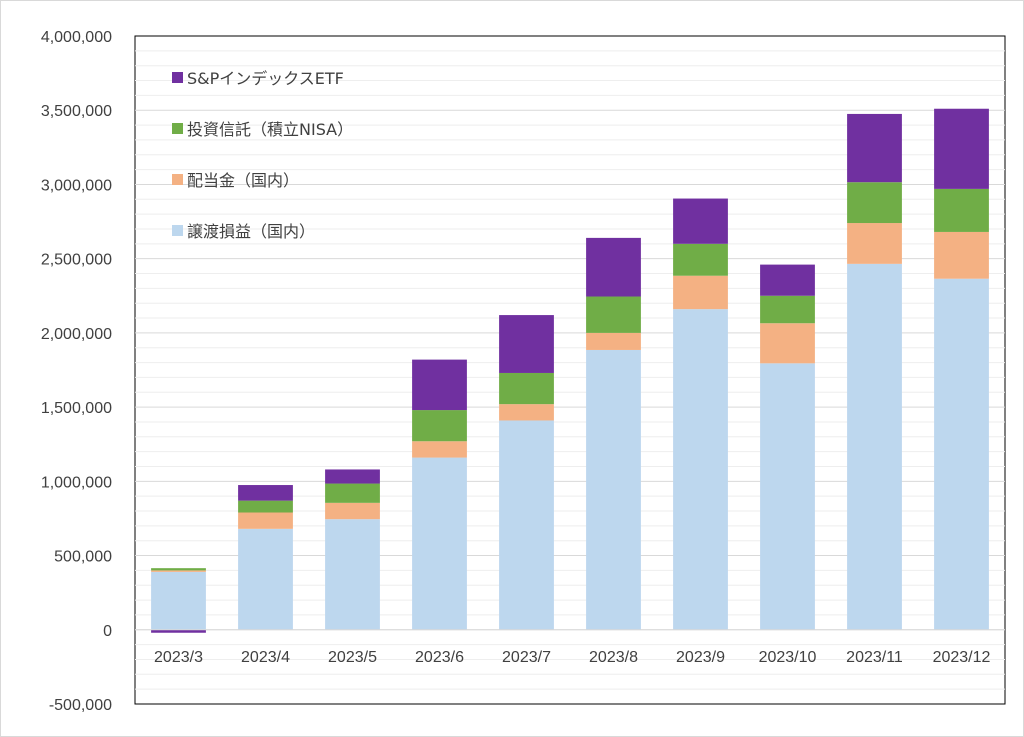 This screenshot has height=737, width=1024. Describe the element at coordinates (107, 631) in the screenshot. I see `y-tick-label: 0` at that location.